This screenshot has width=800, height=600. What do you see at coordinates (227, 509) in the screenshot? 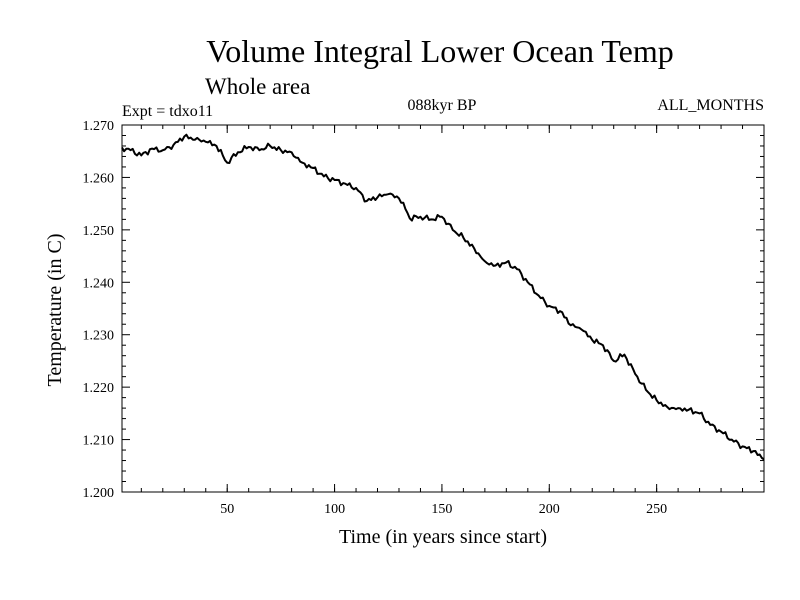
I see `x-tick-label: 50` at bounding box center [227, 509].